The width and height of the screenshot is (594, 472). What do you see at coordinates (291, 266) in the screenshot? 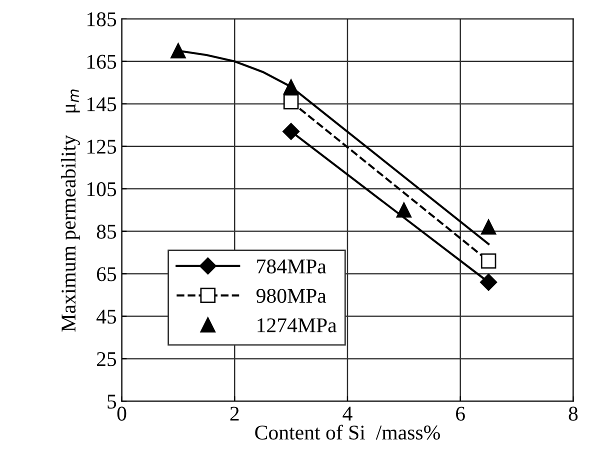
I see `legend-label: 784MPa` at bounding box center [291, 266].